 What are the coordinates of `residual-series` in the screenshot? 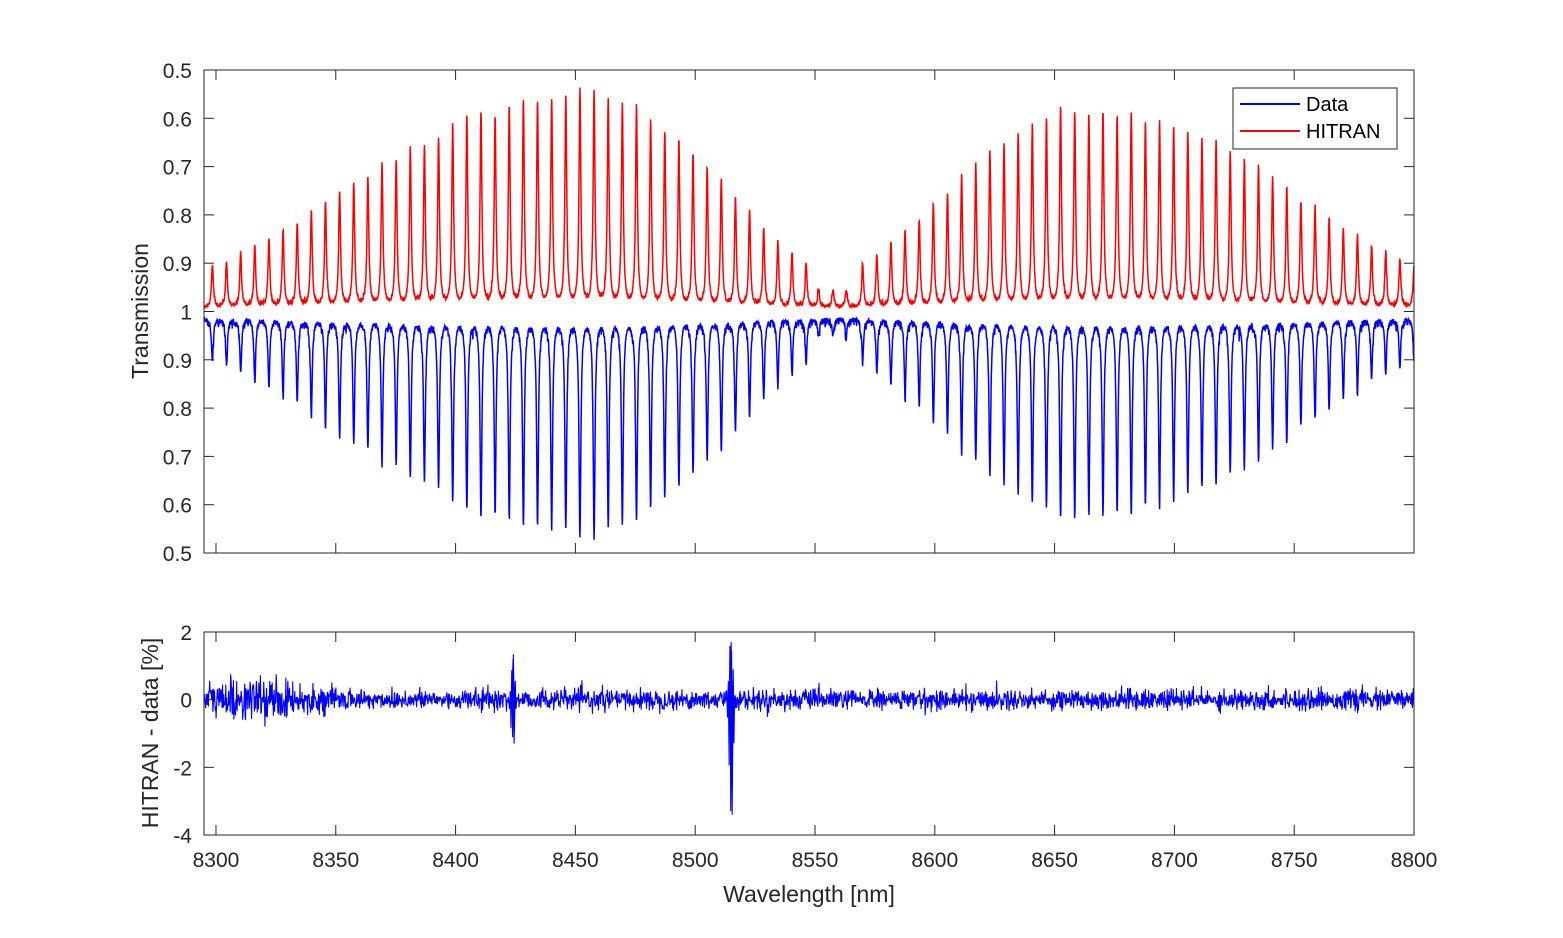 It's located at (809, 728).